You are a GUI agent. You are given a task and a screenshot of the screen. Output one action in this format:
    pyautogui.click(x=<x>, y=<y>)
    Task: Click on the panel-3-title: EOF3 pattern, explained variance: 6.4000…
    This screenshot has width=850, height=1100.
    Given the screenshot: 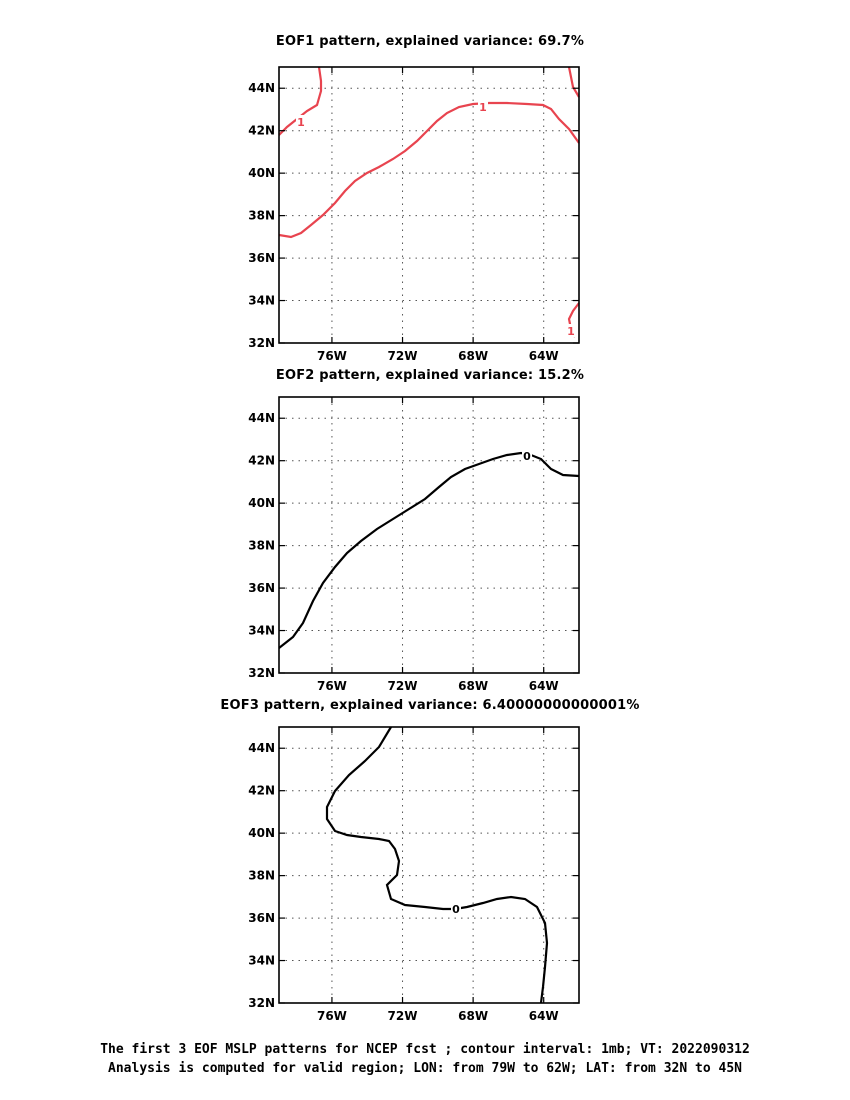 What is the action you would take?
    pyautogui.click(x=430, y=705)
    